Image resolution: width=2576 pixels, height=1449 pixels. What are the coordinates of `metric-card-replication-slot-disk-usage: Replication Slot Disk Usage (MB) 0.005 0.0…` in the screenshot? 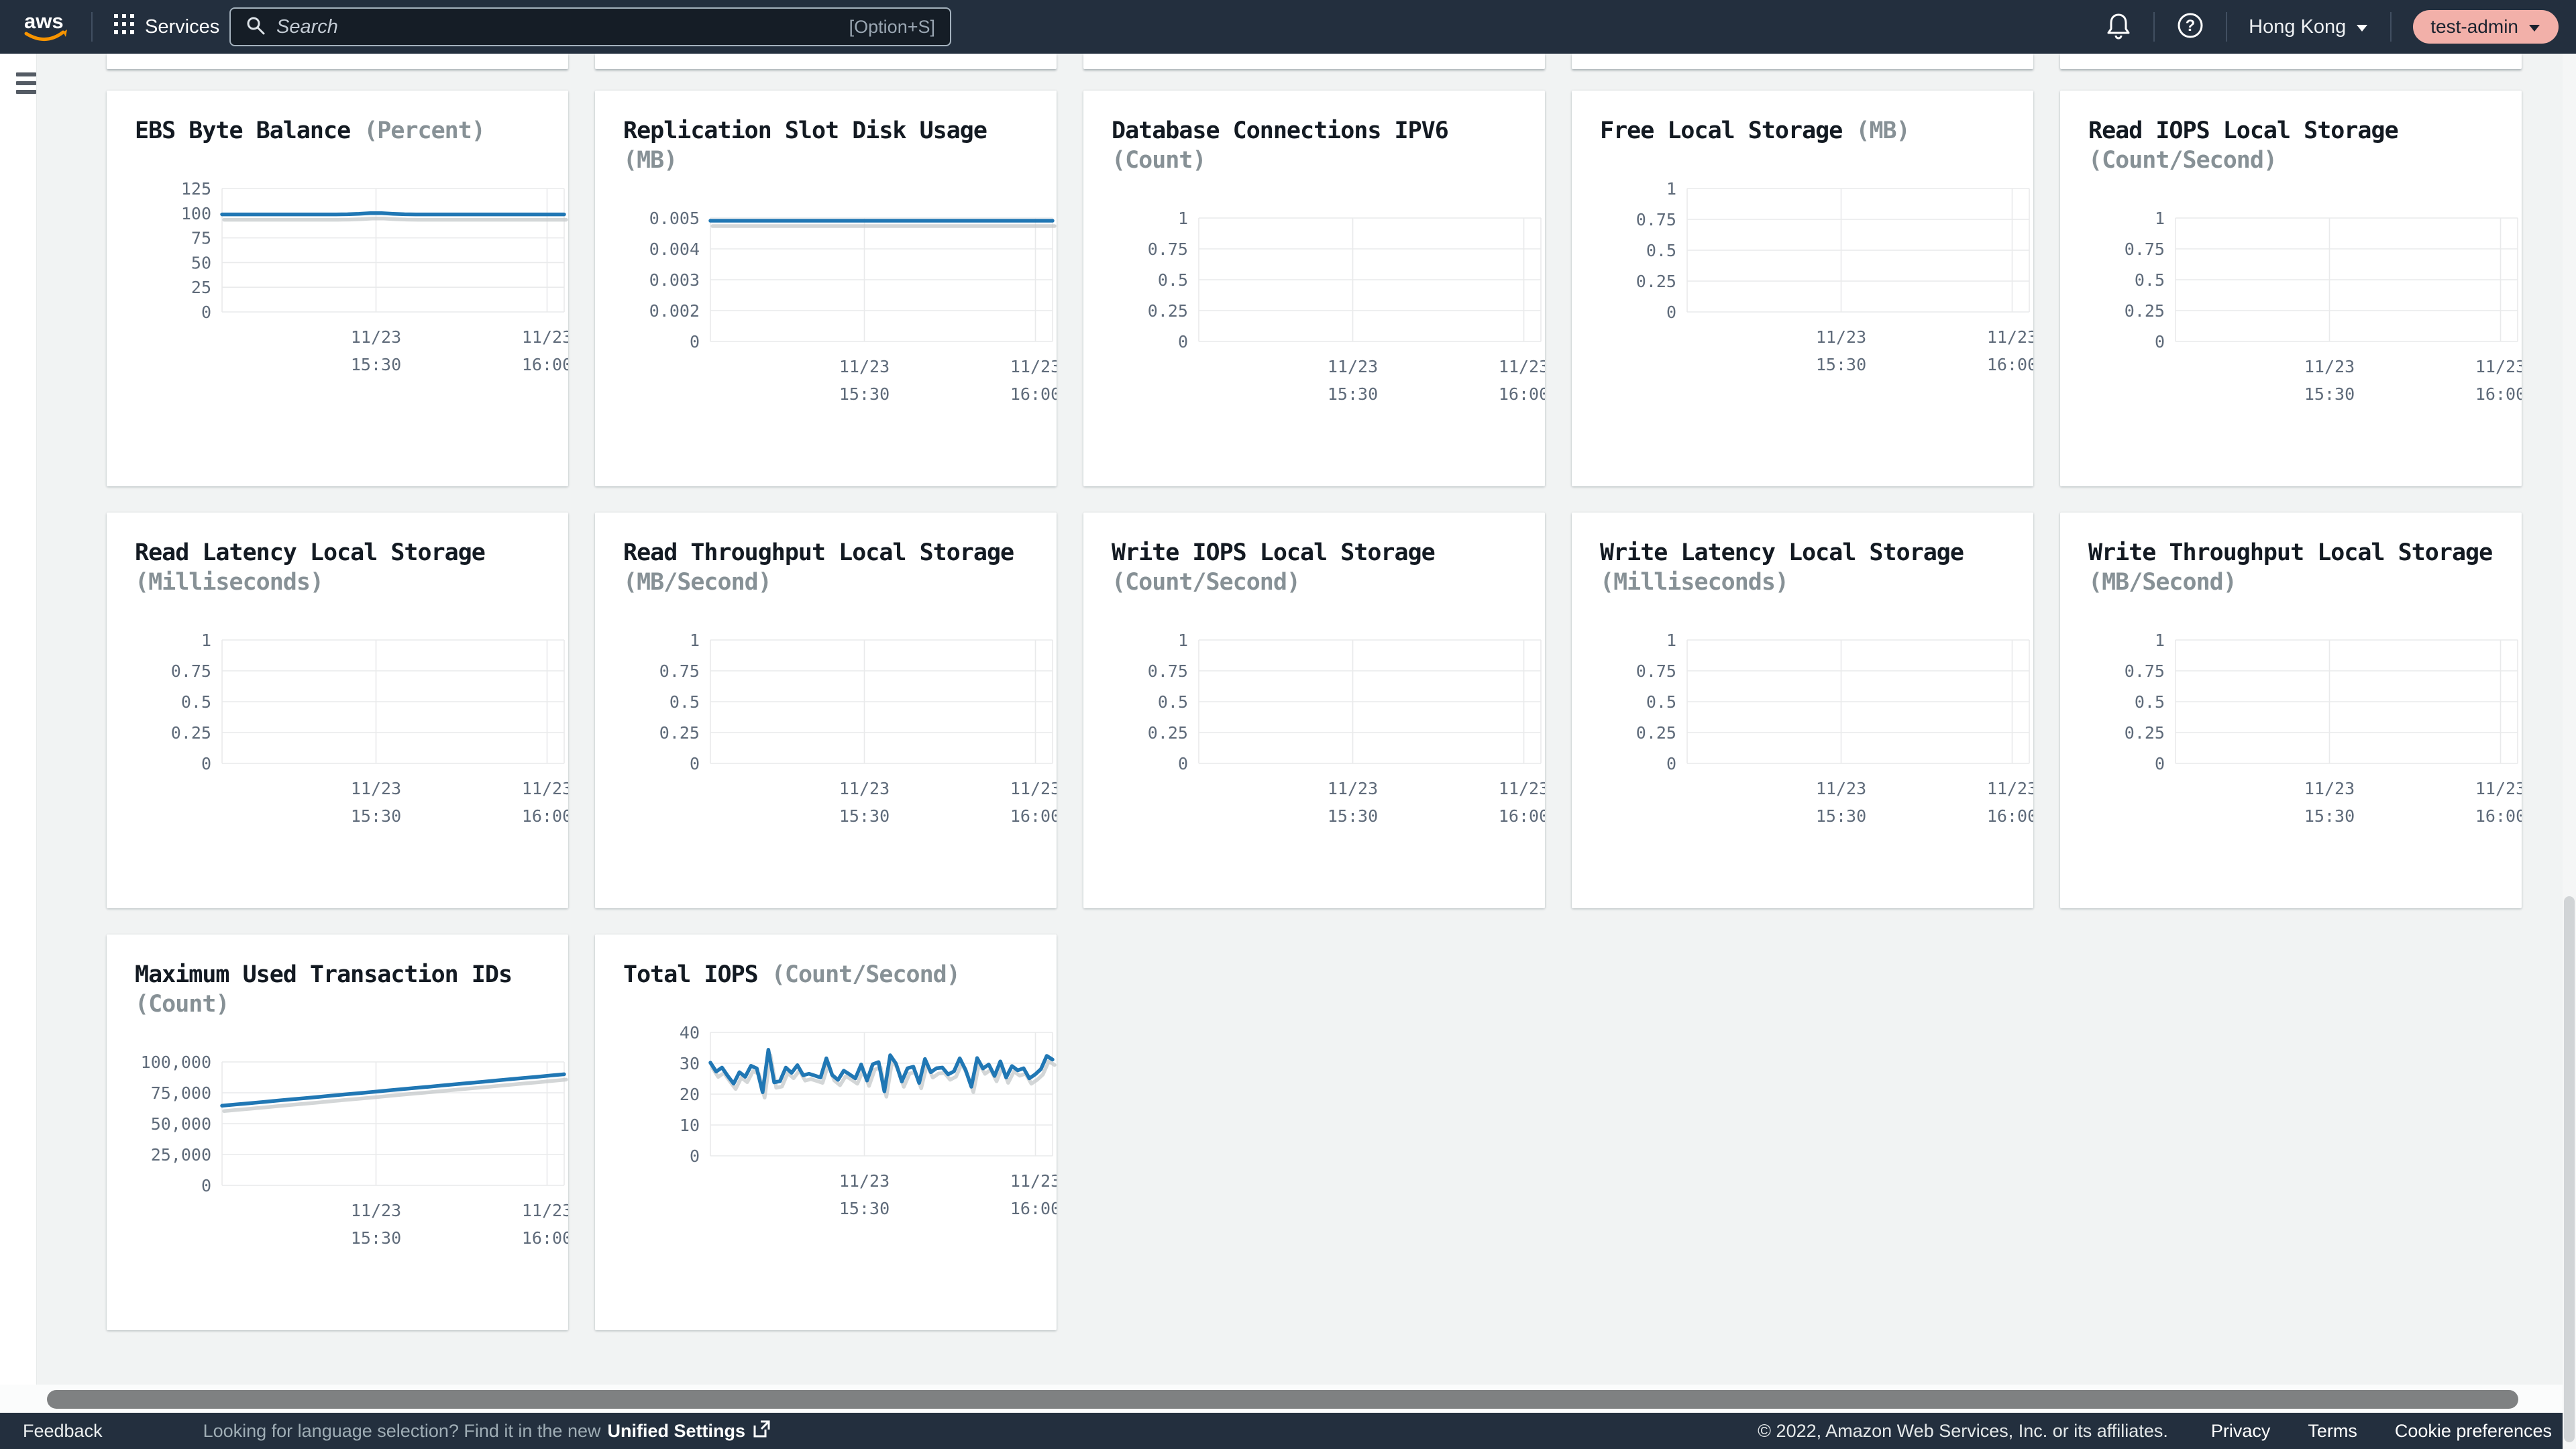 It's located at (826, 288).